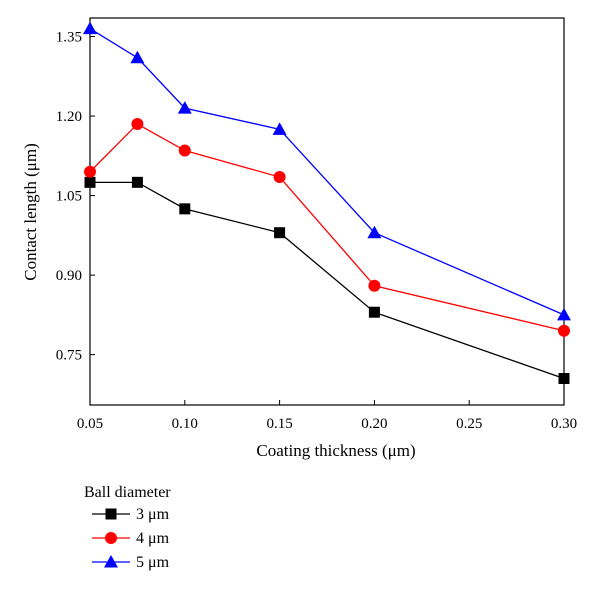 This screenshot has height=595, width=600. What do you see at coordinates (185, 424) in the screenshot?
I see `x-tick-label: 0.10` at bounding box center [185, 424].